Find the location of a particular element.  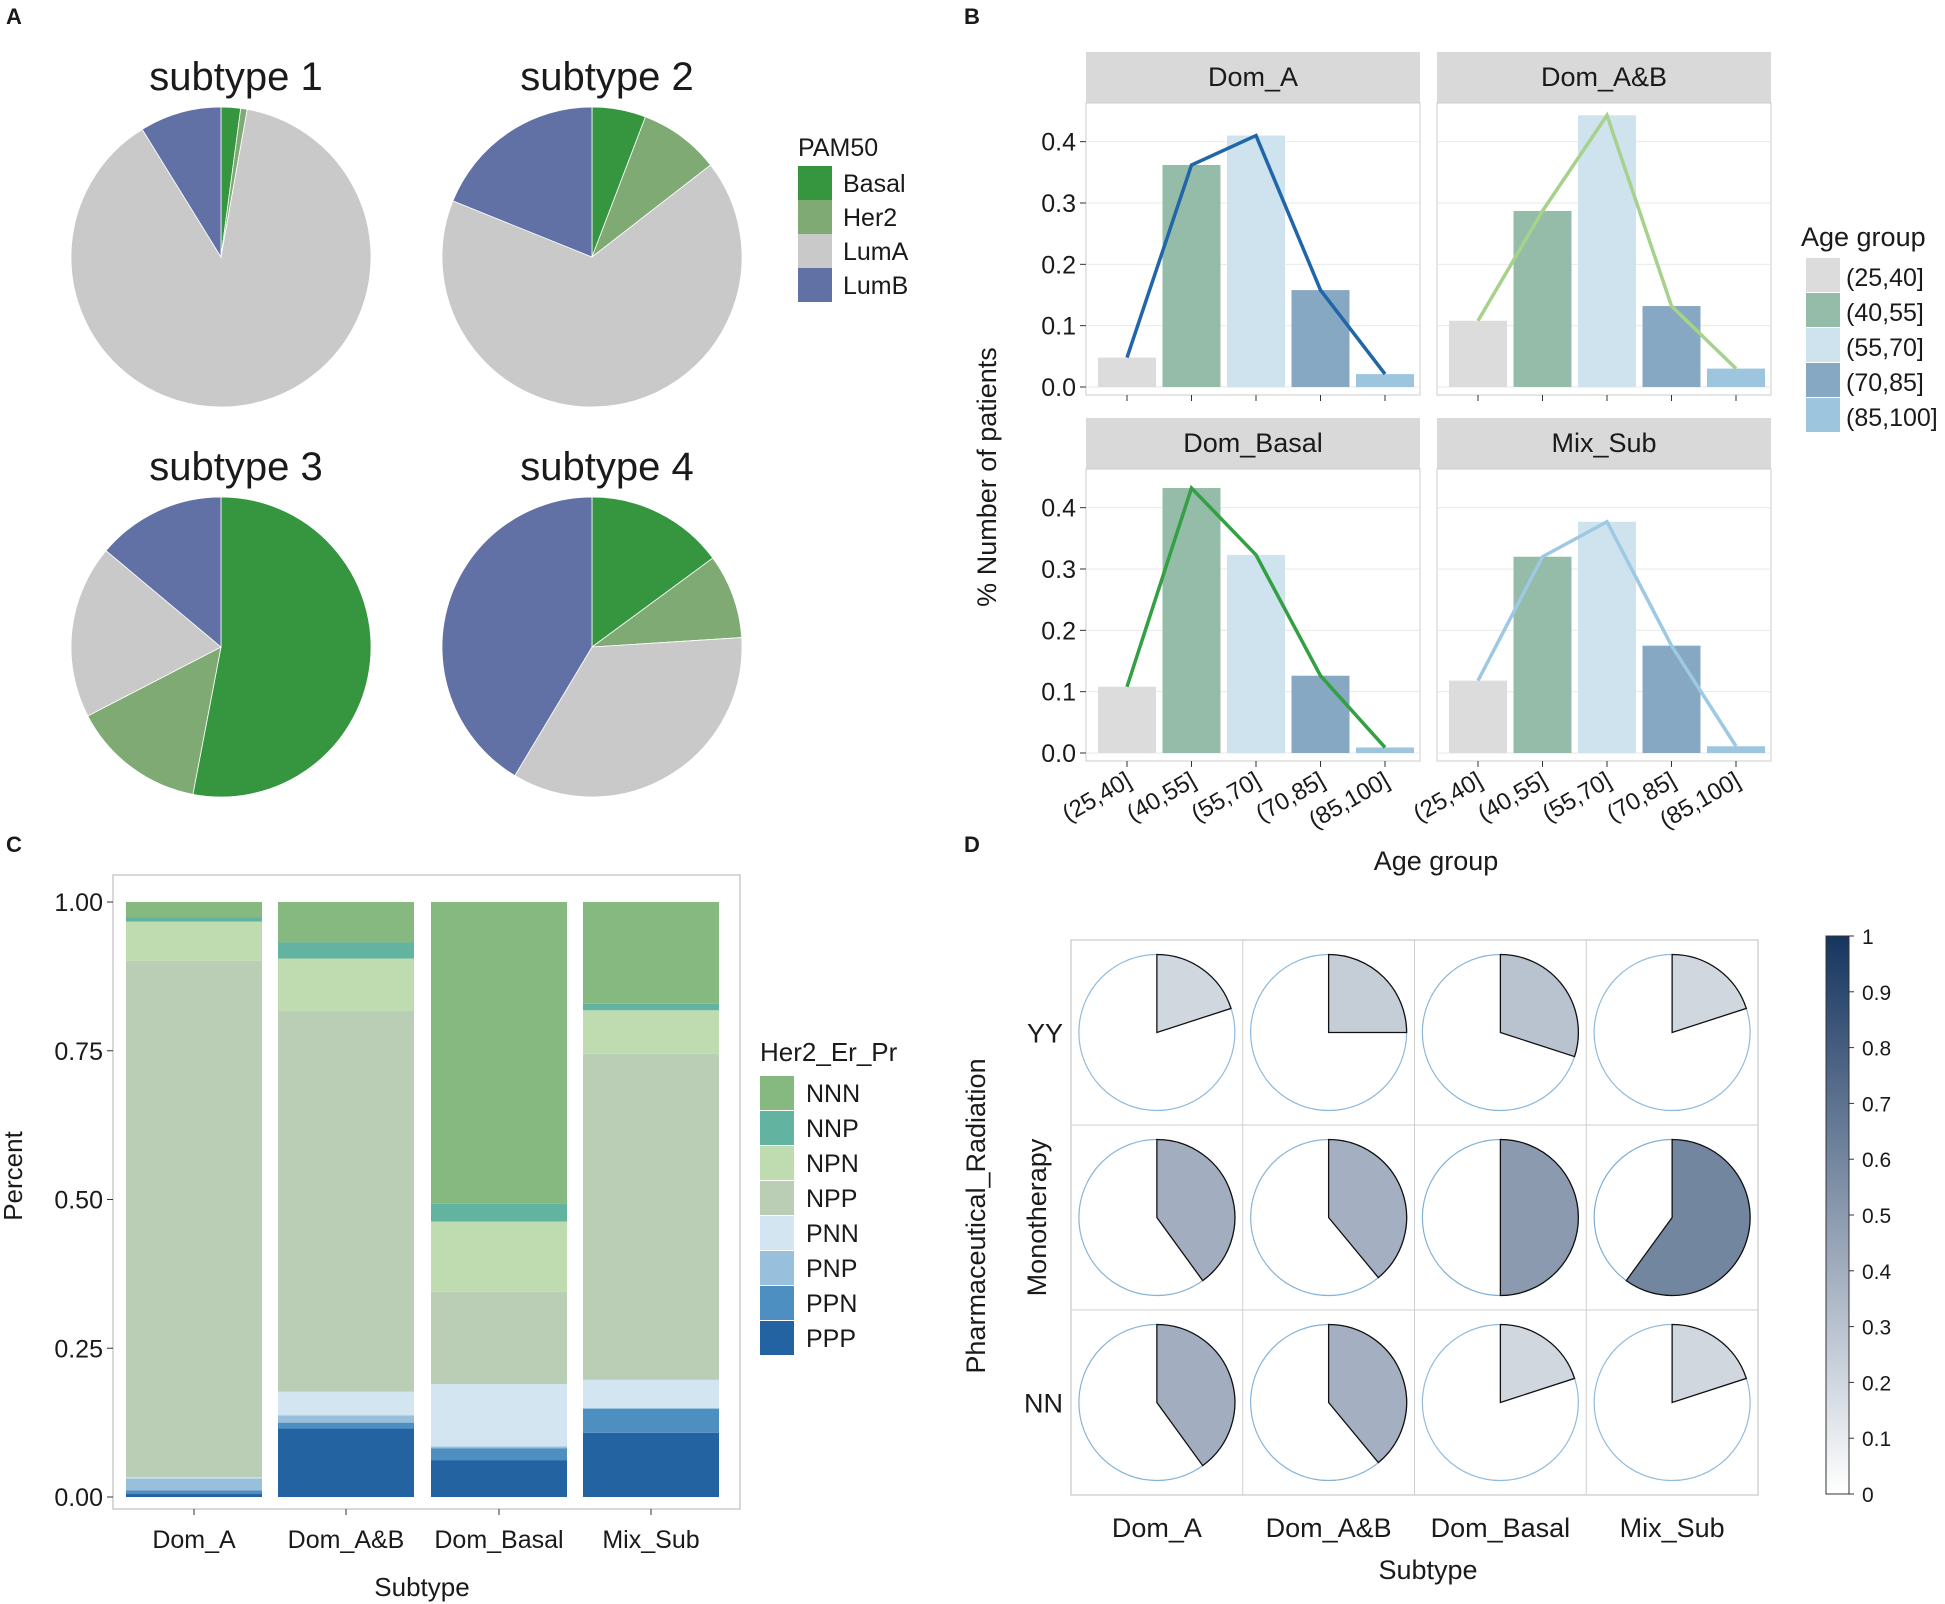

y-tick-label: YY is located at coordinates (1045, 1034).